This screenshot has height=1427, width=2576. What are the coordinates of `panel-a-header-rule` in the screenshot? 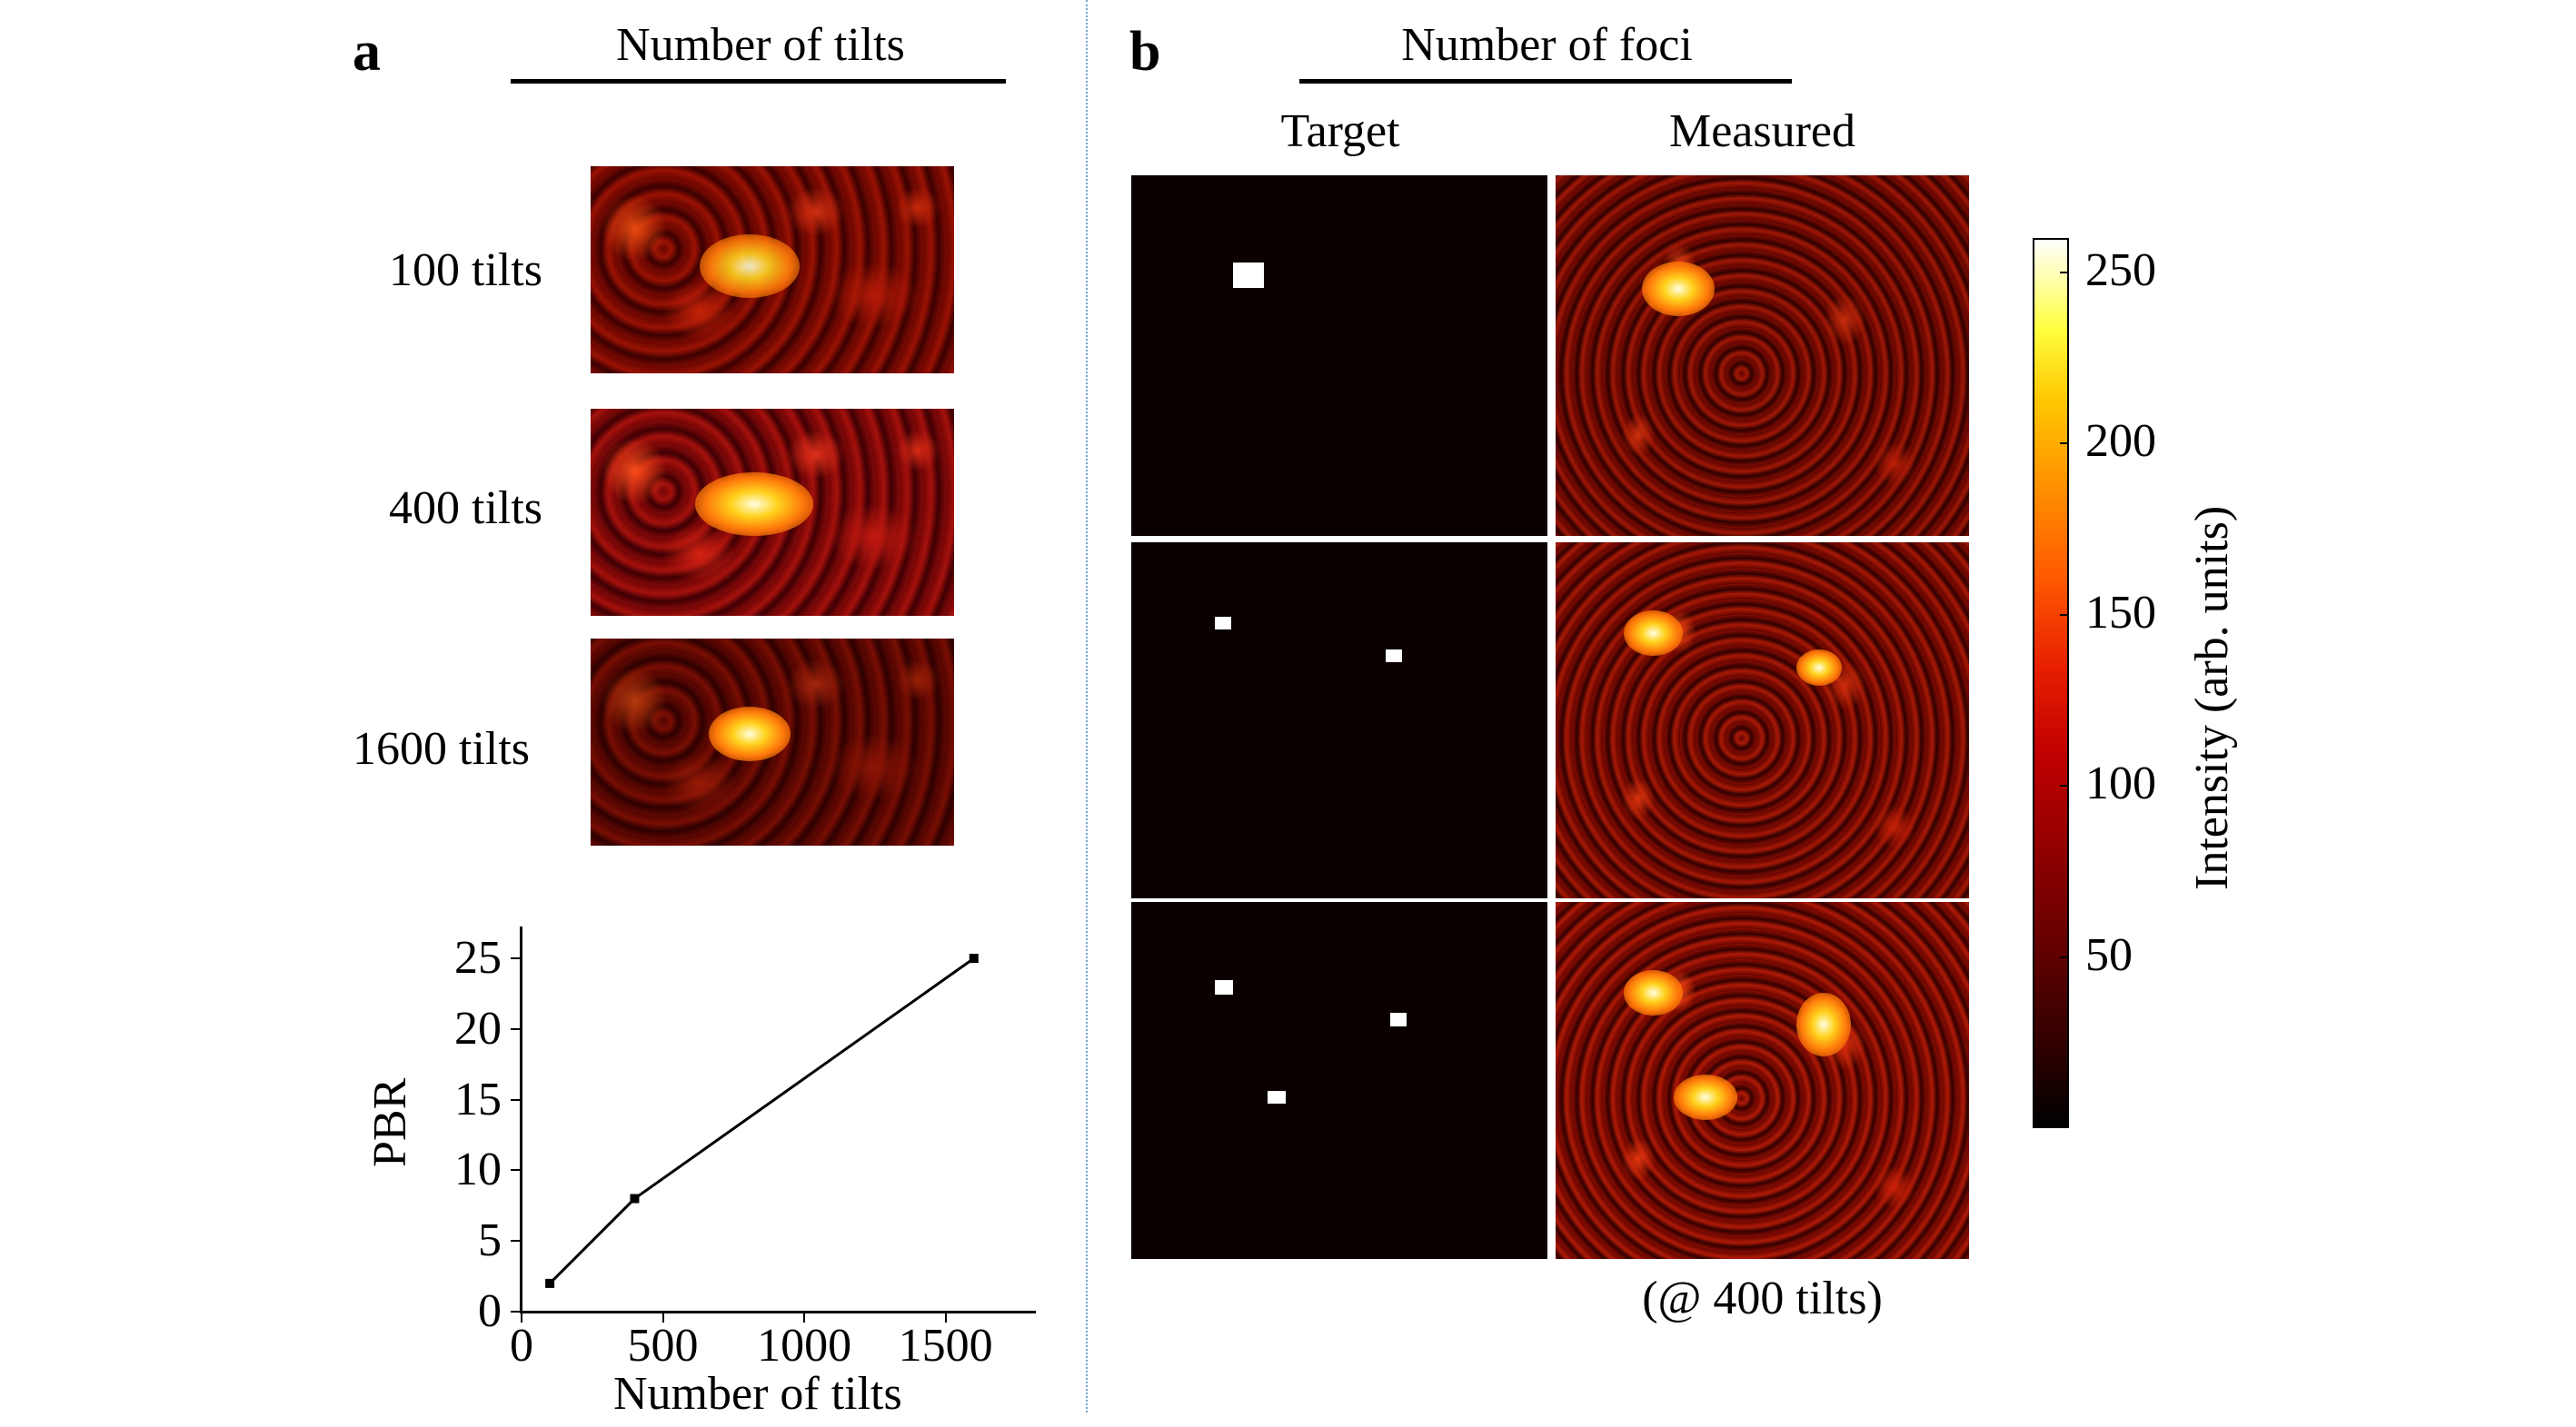 It's located at (759, 81).